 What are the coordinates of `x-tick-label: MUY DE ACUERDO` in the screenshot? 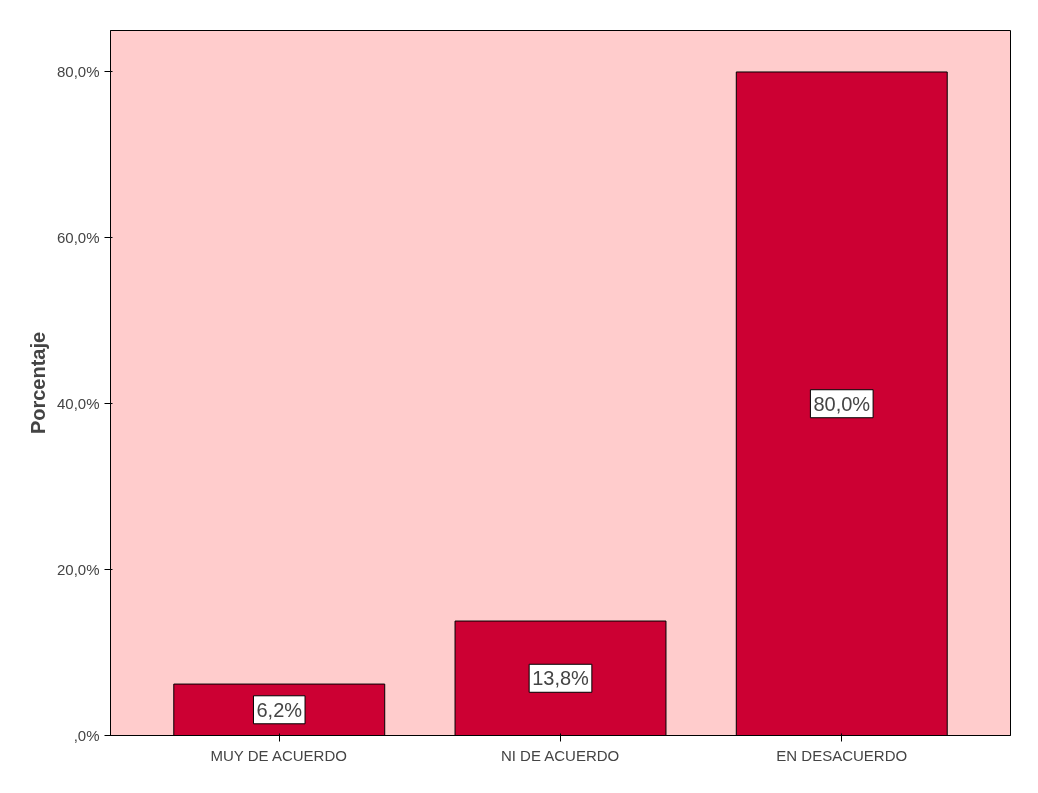 It's located at (278, 755).